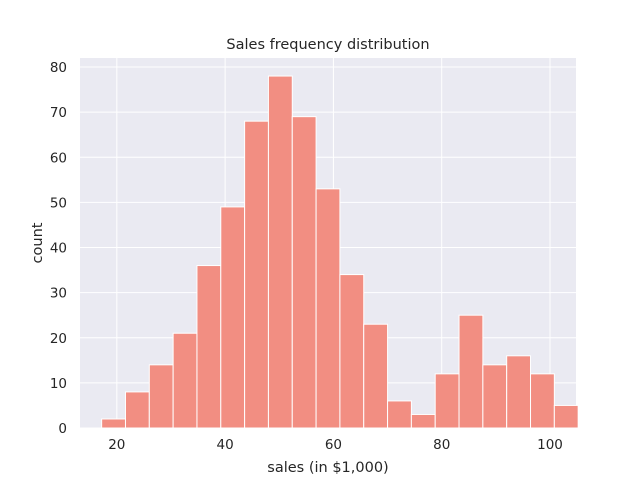  Describe the element at coordinates (58, 158) in the screenshot. I see `y-tick-label: 60` at that location.